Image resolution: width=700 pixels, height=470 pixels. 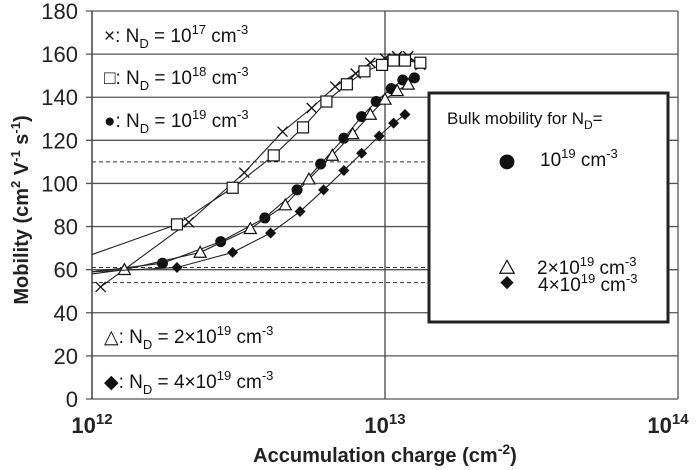 I want to click on bulk-label-2e19: 2×1019 cm-3, so click(x=586, y=266).